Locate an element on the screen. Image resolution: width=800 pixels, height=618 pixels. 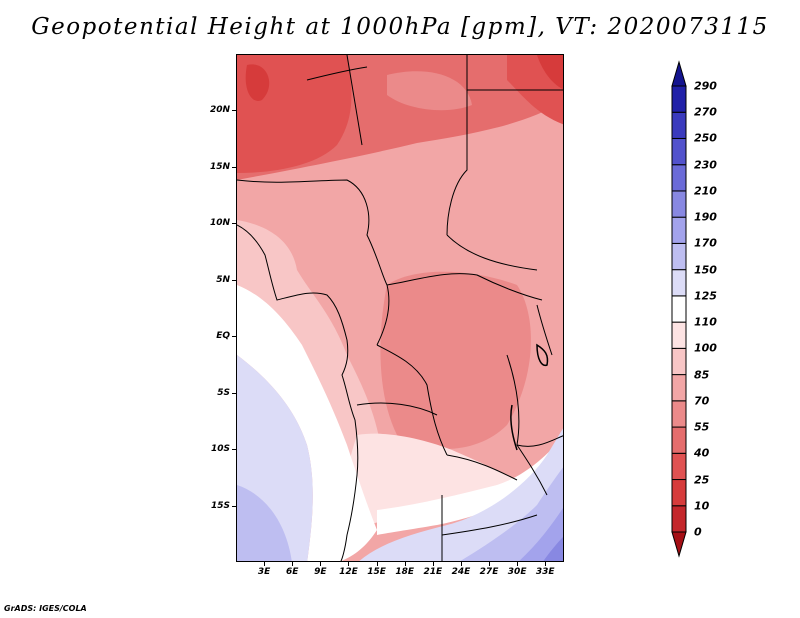
colorbar-level-label: 290 is located at coordinates (705, 86).